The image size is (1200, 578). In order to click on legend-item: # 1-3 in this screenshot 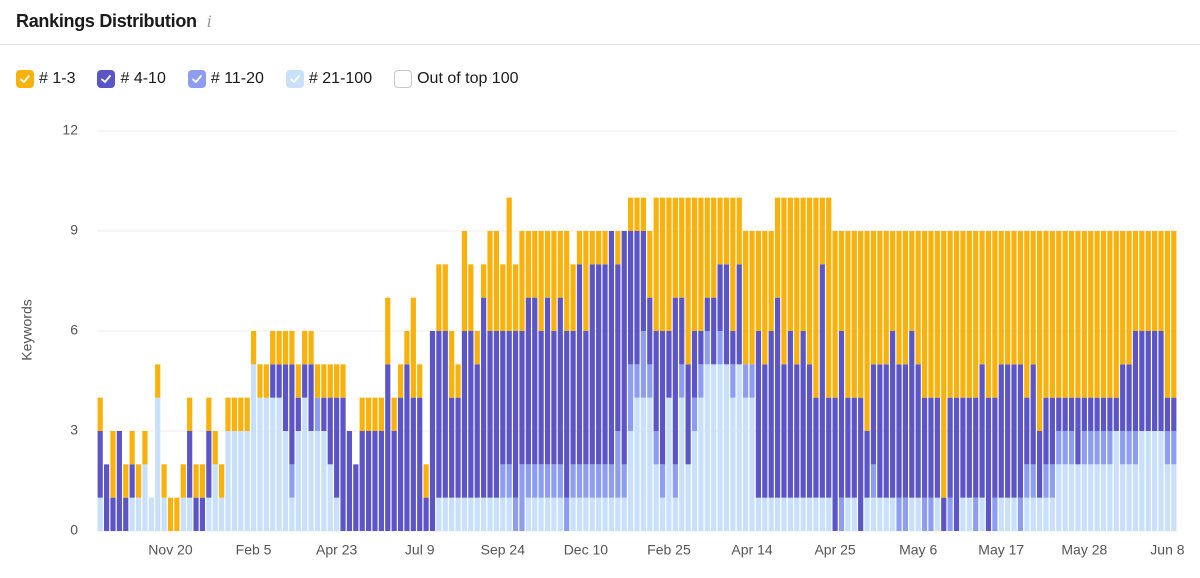, I will do `click(45, 79)`.